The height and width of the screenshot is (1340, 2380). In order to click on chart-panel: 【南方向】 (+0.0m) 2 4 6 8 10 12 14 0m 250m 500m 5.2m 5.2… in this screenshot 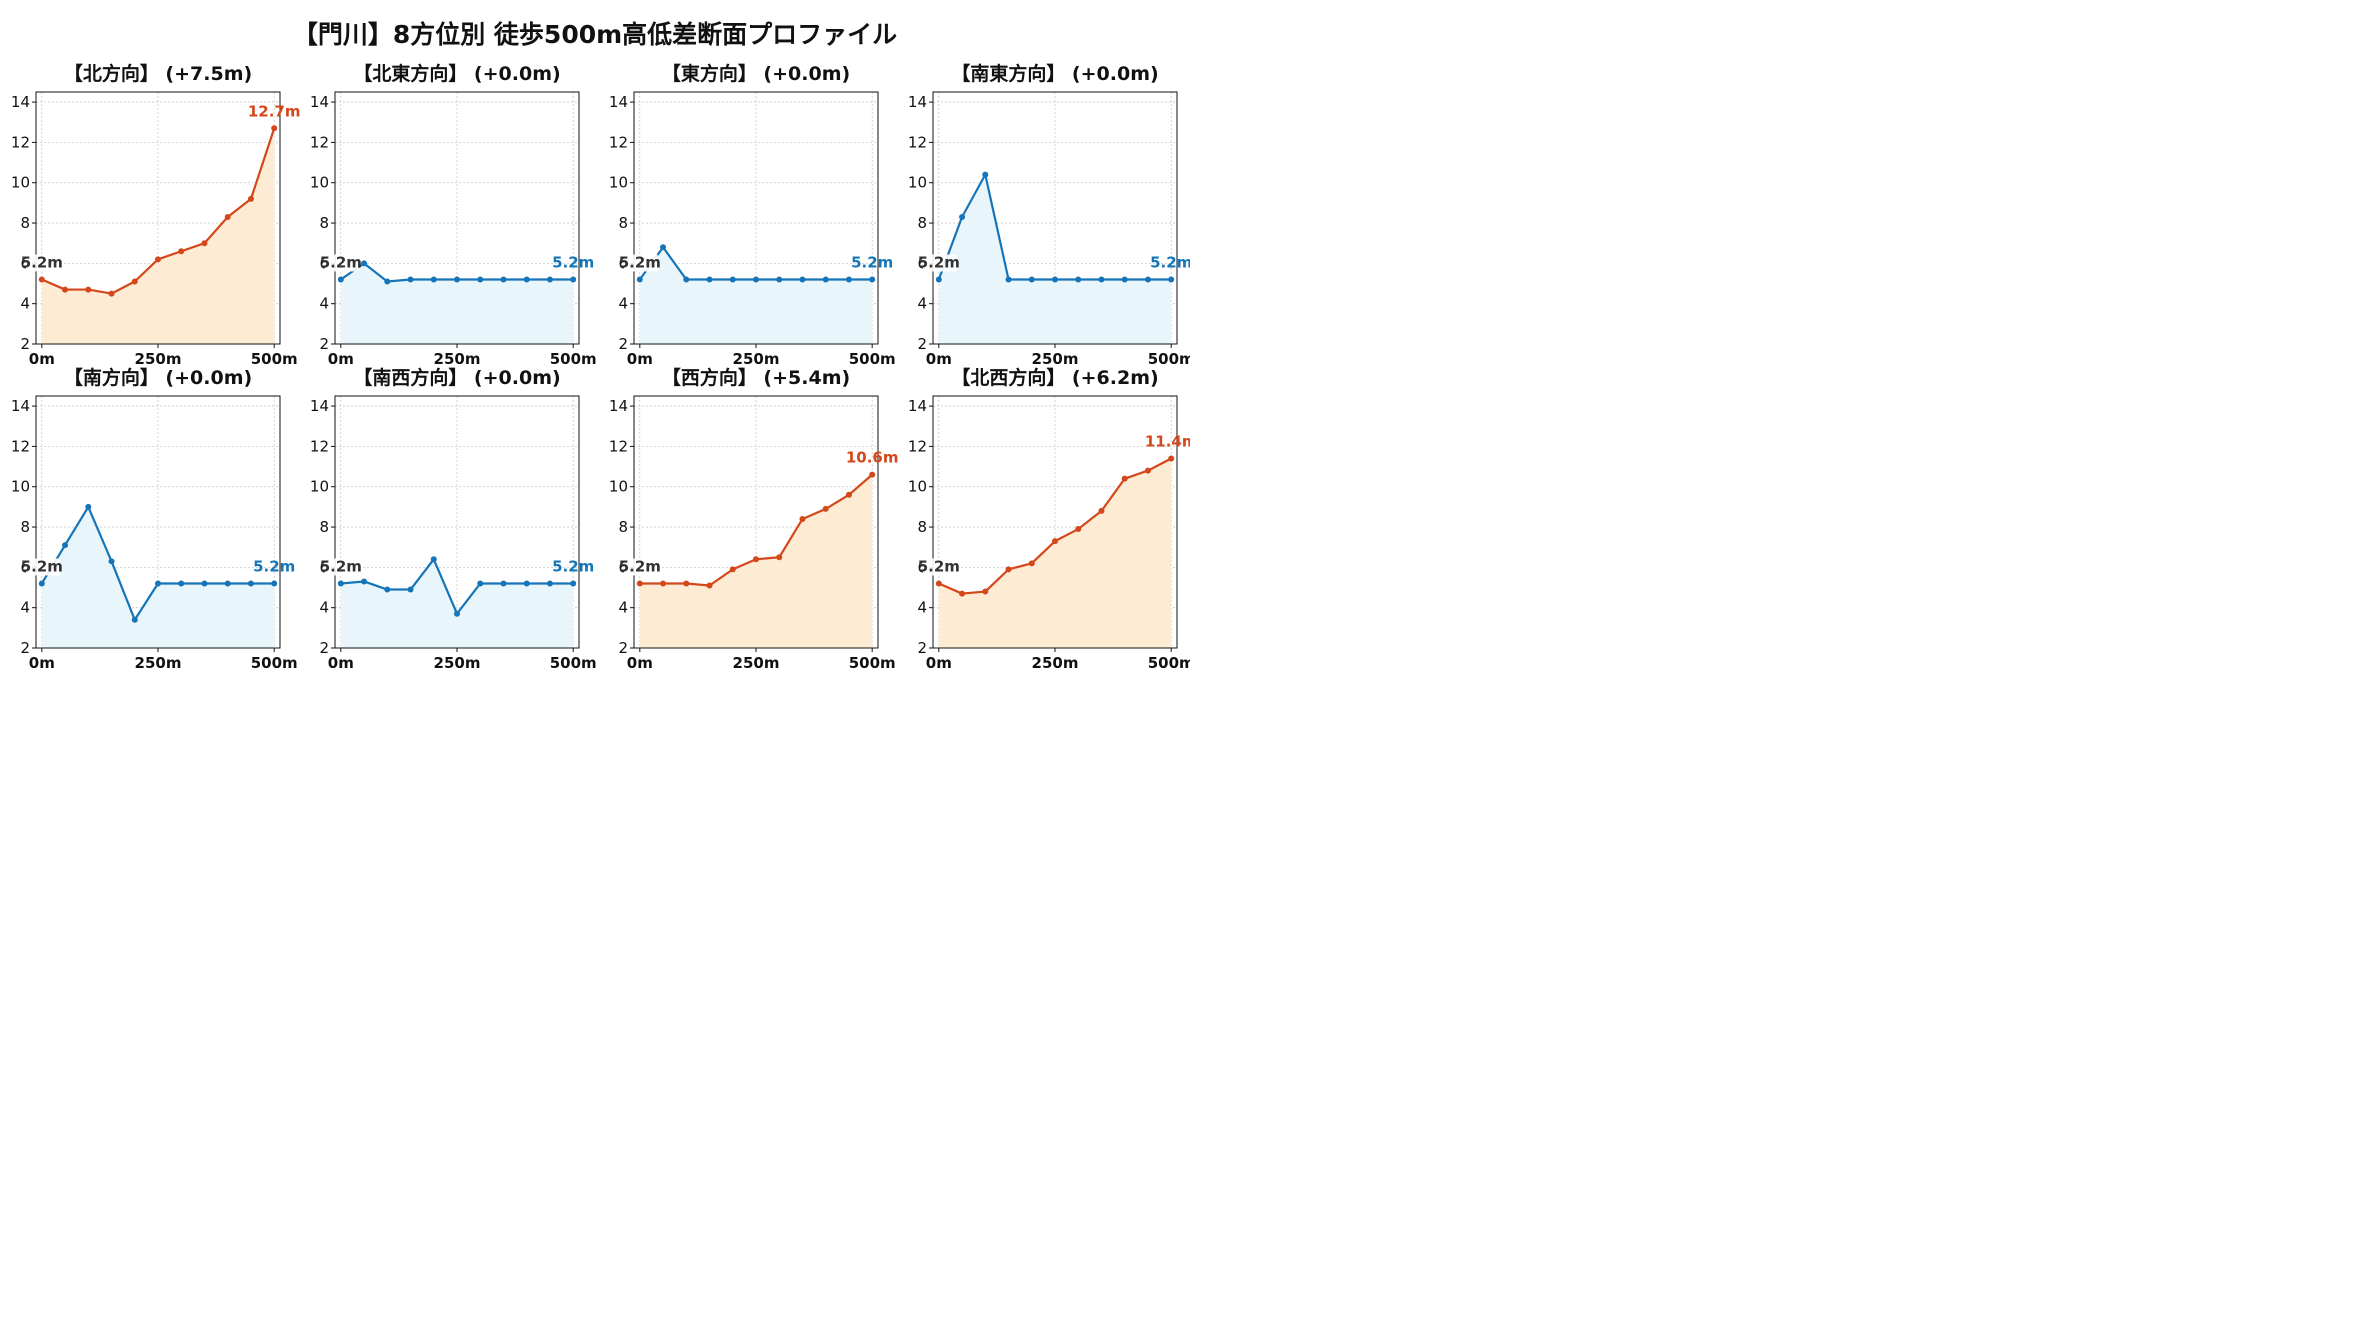, I will do `click(154, 518)`.